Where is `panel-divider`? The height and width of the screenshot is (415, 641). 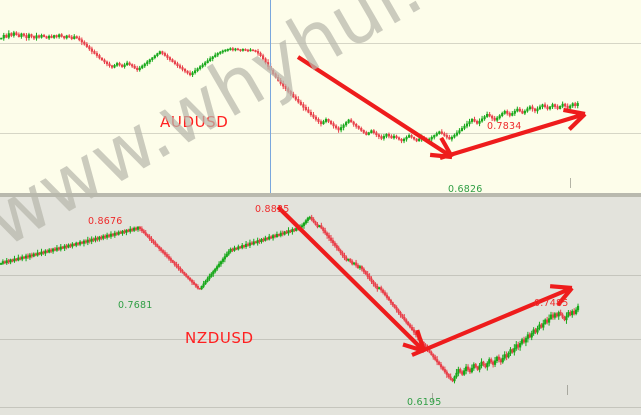 panel-divider is located at coordinates (320, 195).